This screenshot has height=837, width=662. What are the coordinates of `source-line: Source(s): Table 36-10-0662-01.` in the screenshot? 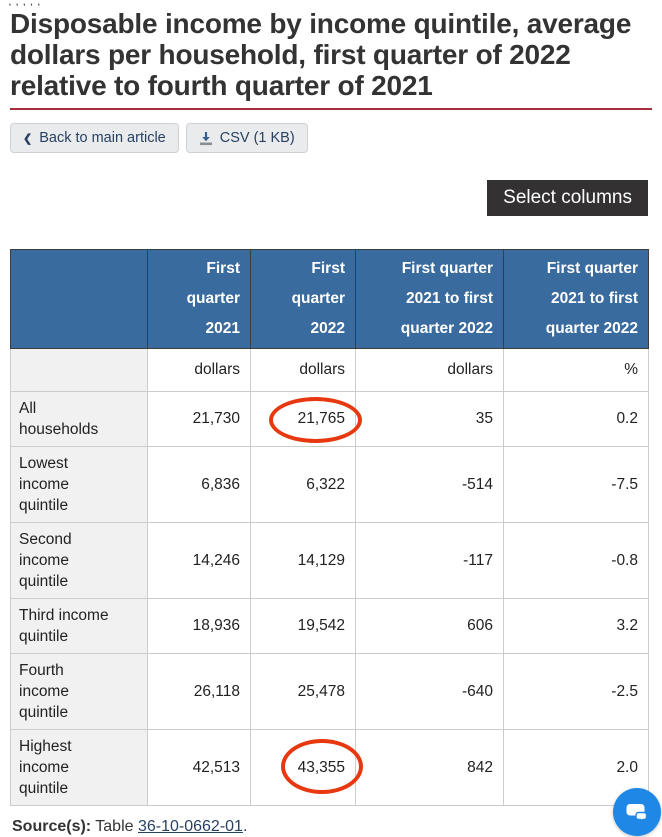 It's located at (337, 827).